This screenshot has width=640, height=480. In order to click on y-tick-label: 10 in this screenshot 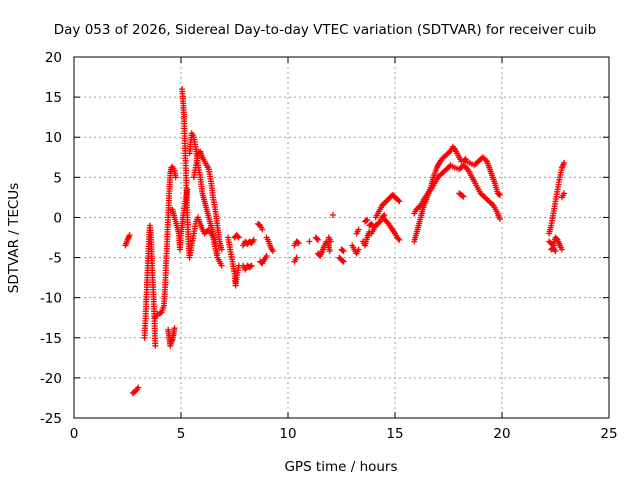, I will do `click(53, 138)`.